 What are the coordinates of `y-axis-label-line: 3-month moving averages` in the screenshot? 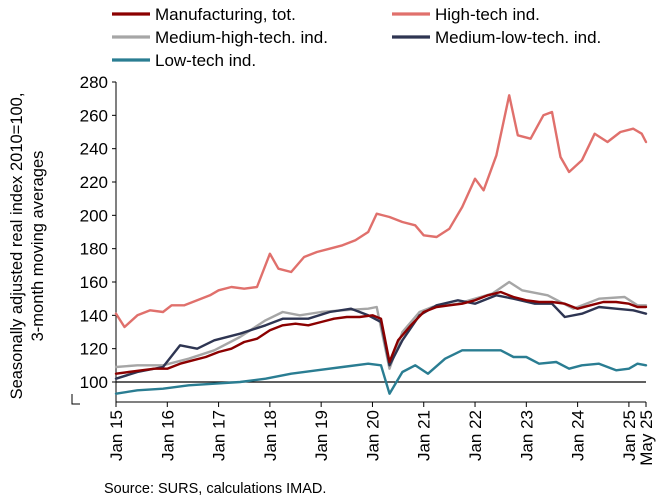 It's located at (38, 246).